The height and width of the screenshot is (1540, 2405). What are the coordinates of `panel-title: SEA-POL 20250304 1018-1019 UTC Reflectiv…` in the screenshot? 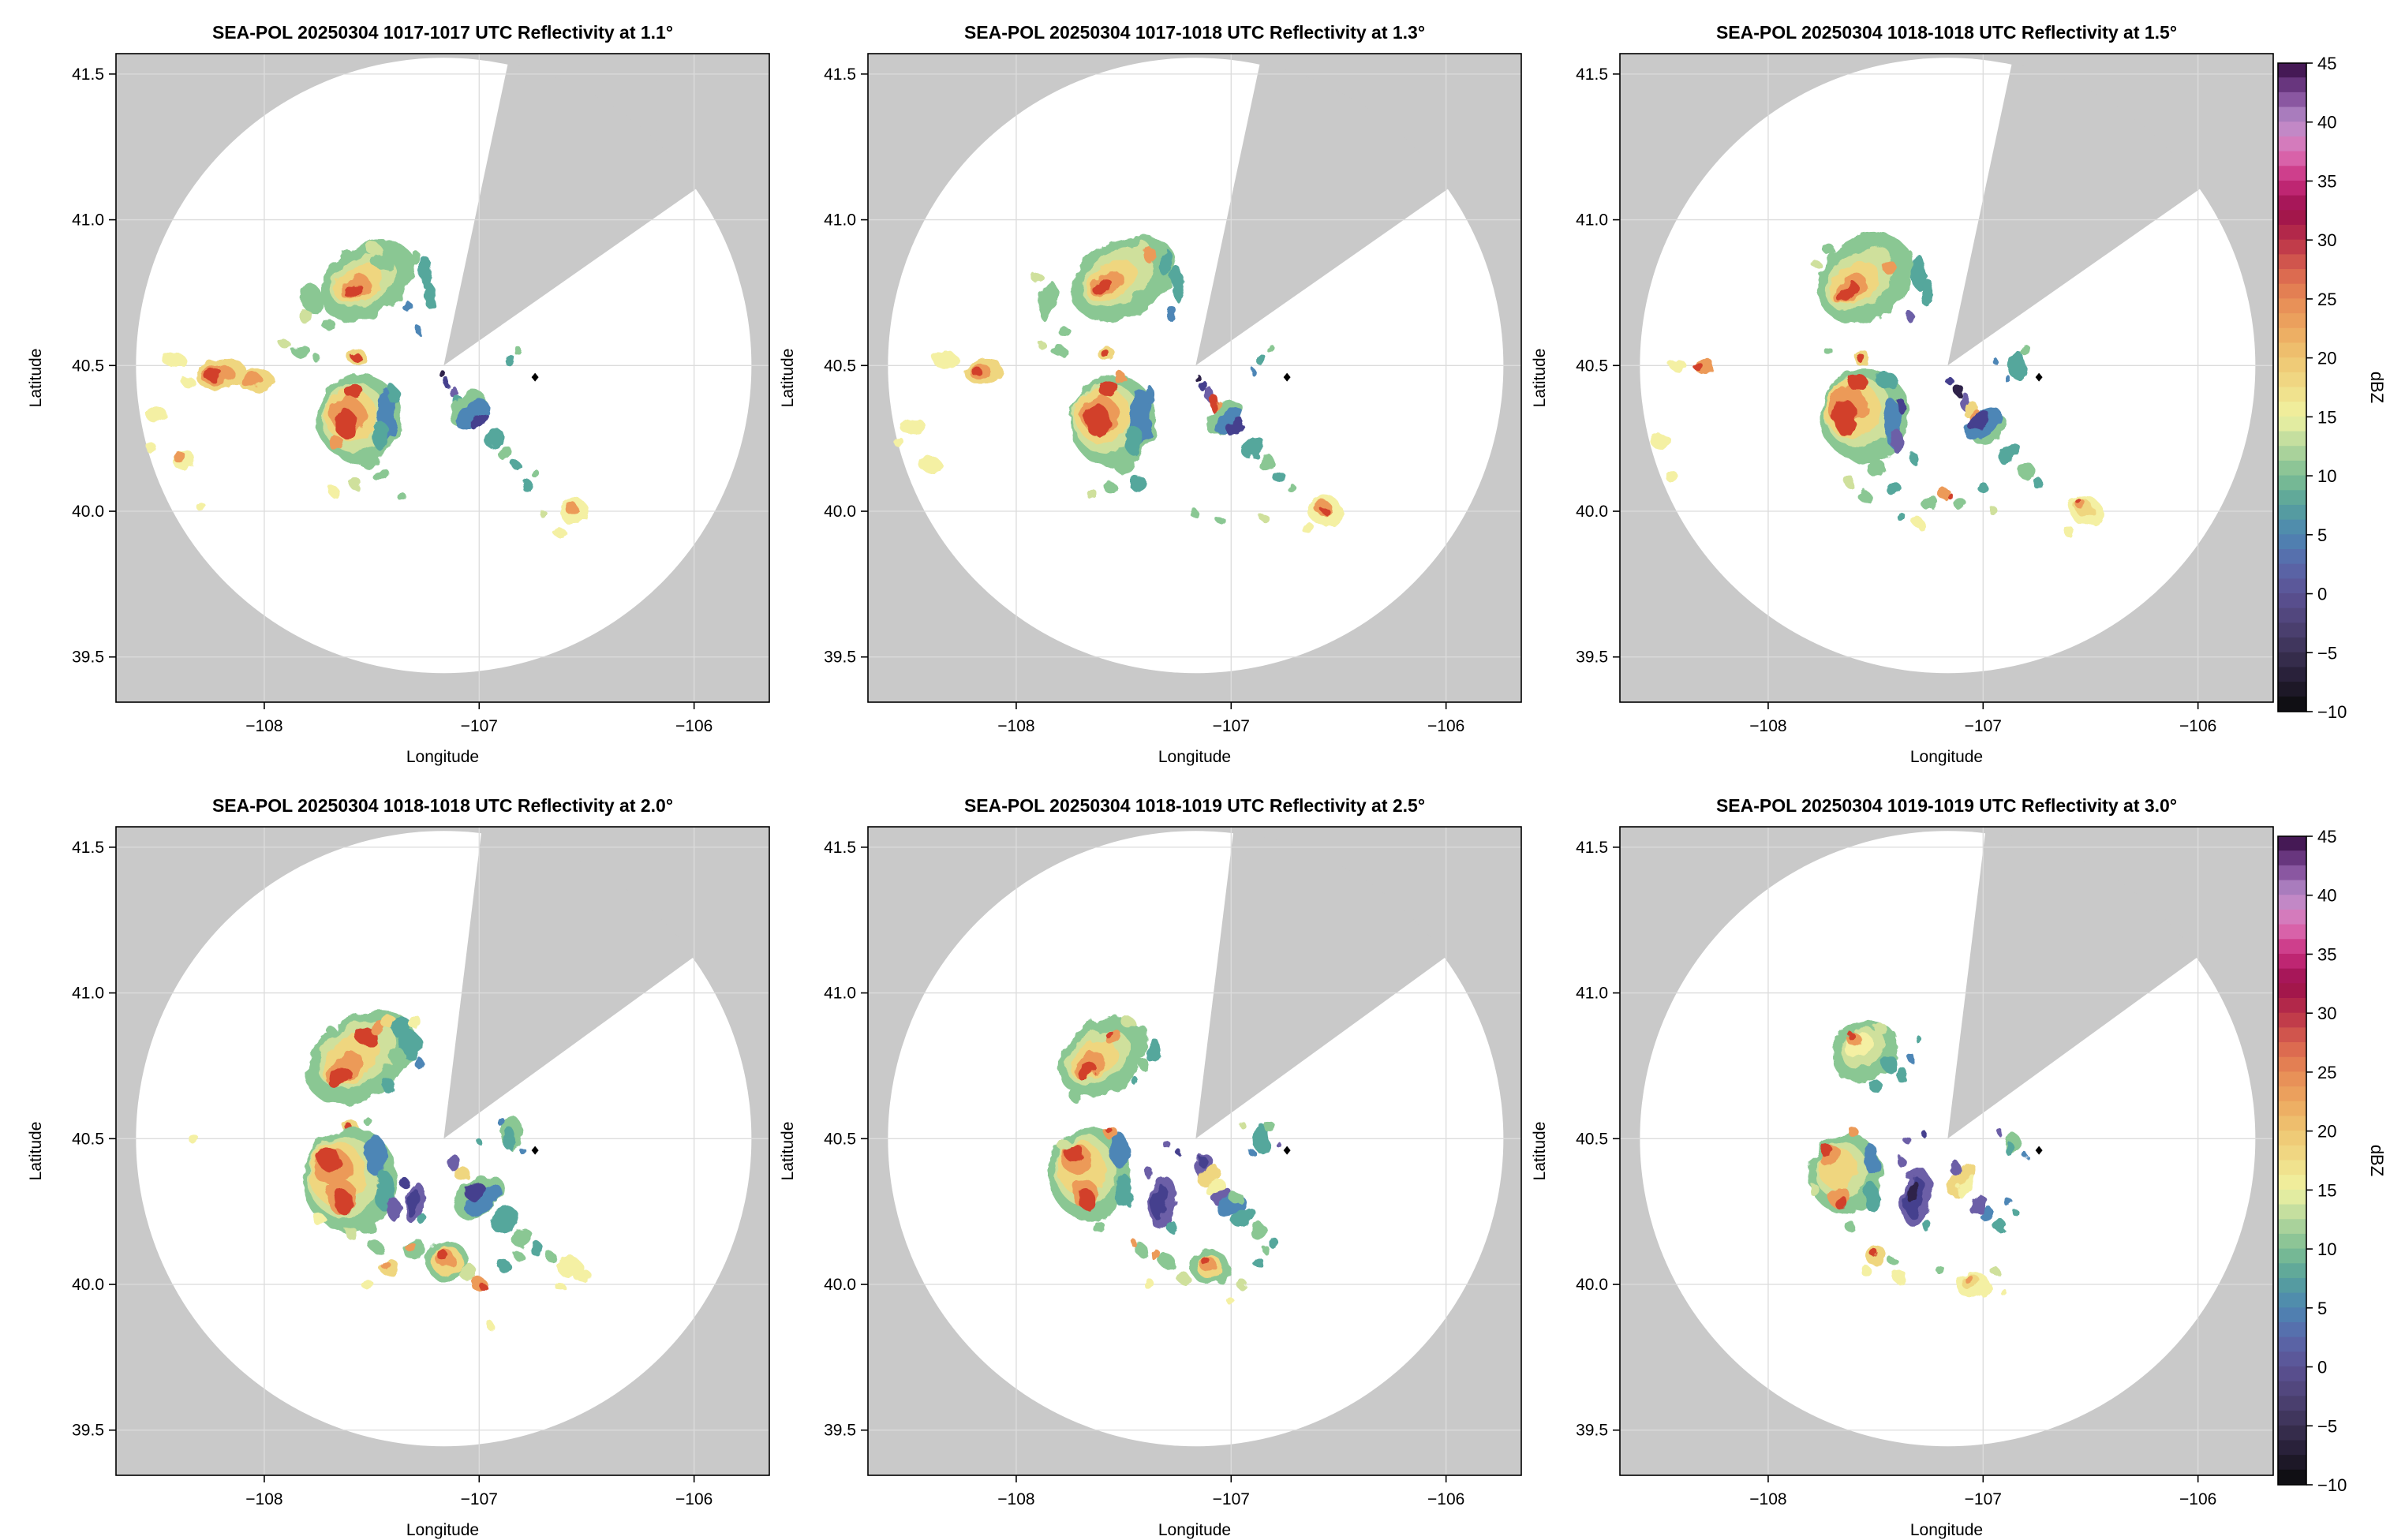 It's located at (1194, 805).